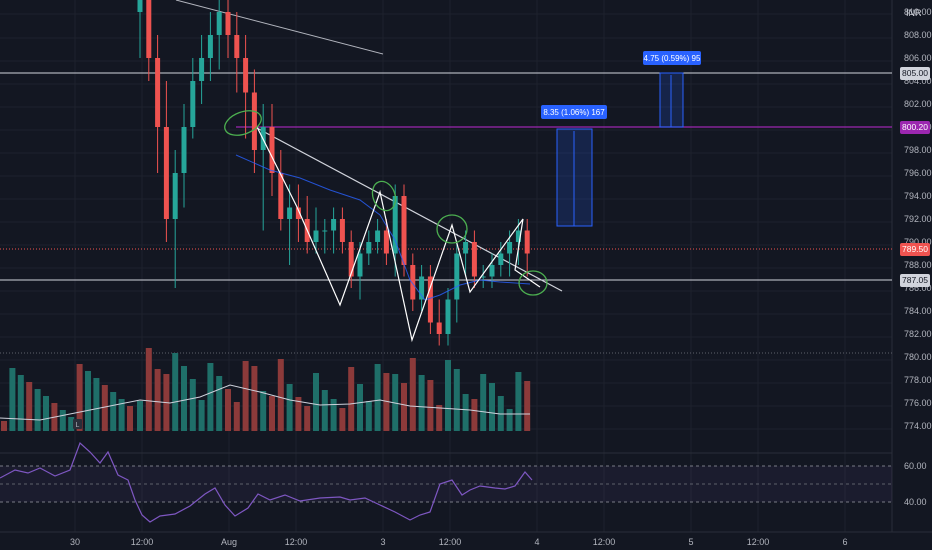  What do you see at coordinates (915, 73) in the screenshot?
I see `price-label-805: 805.00` at bounding box center [915, 73].